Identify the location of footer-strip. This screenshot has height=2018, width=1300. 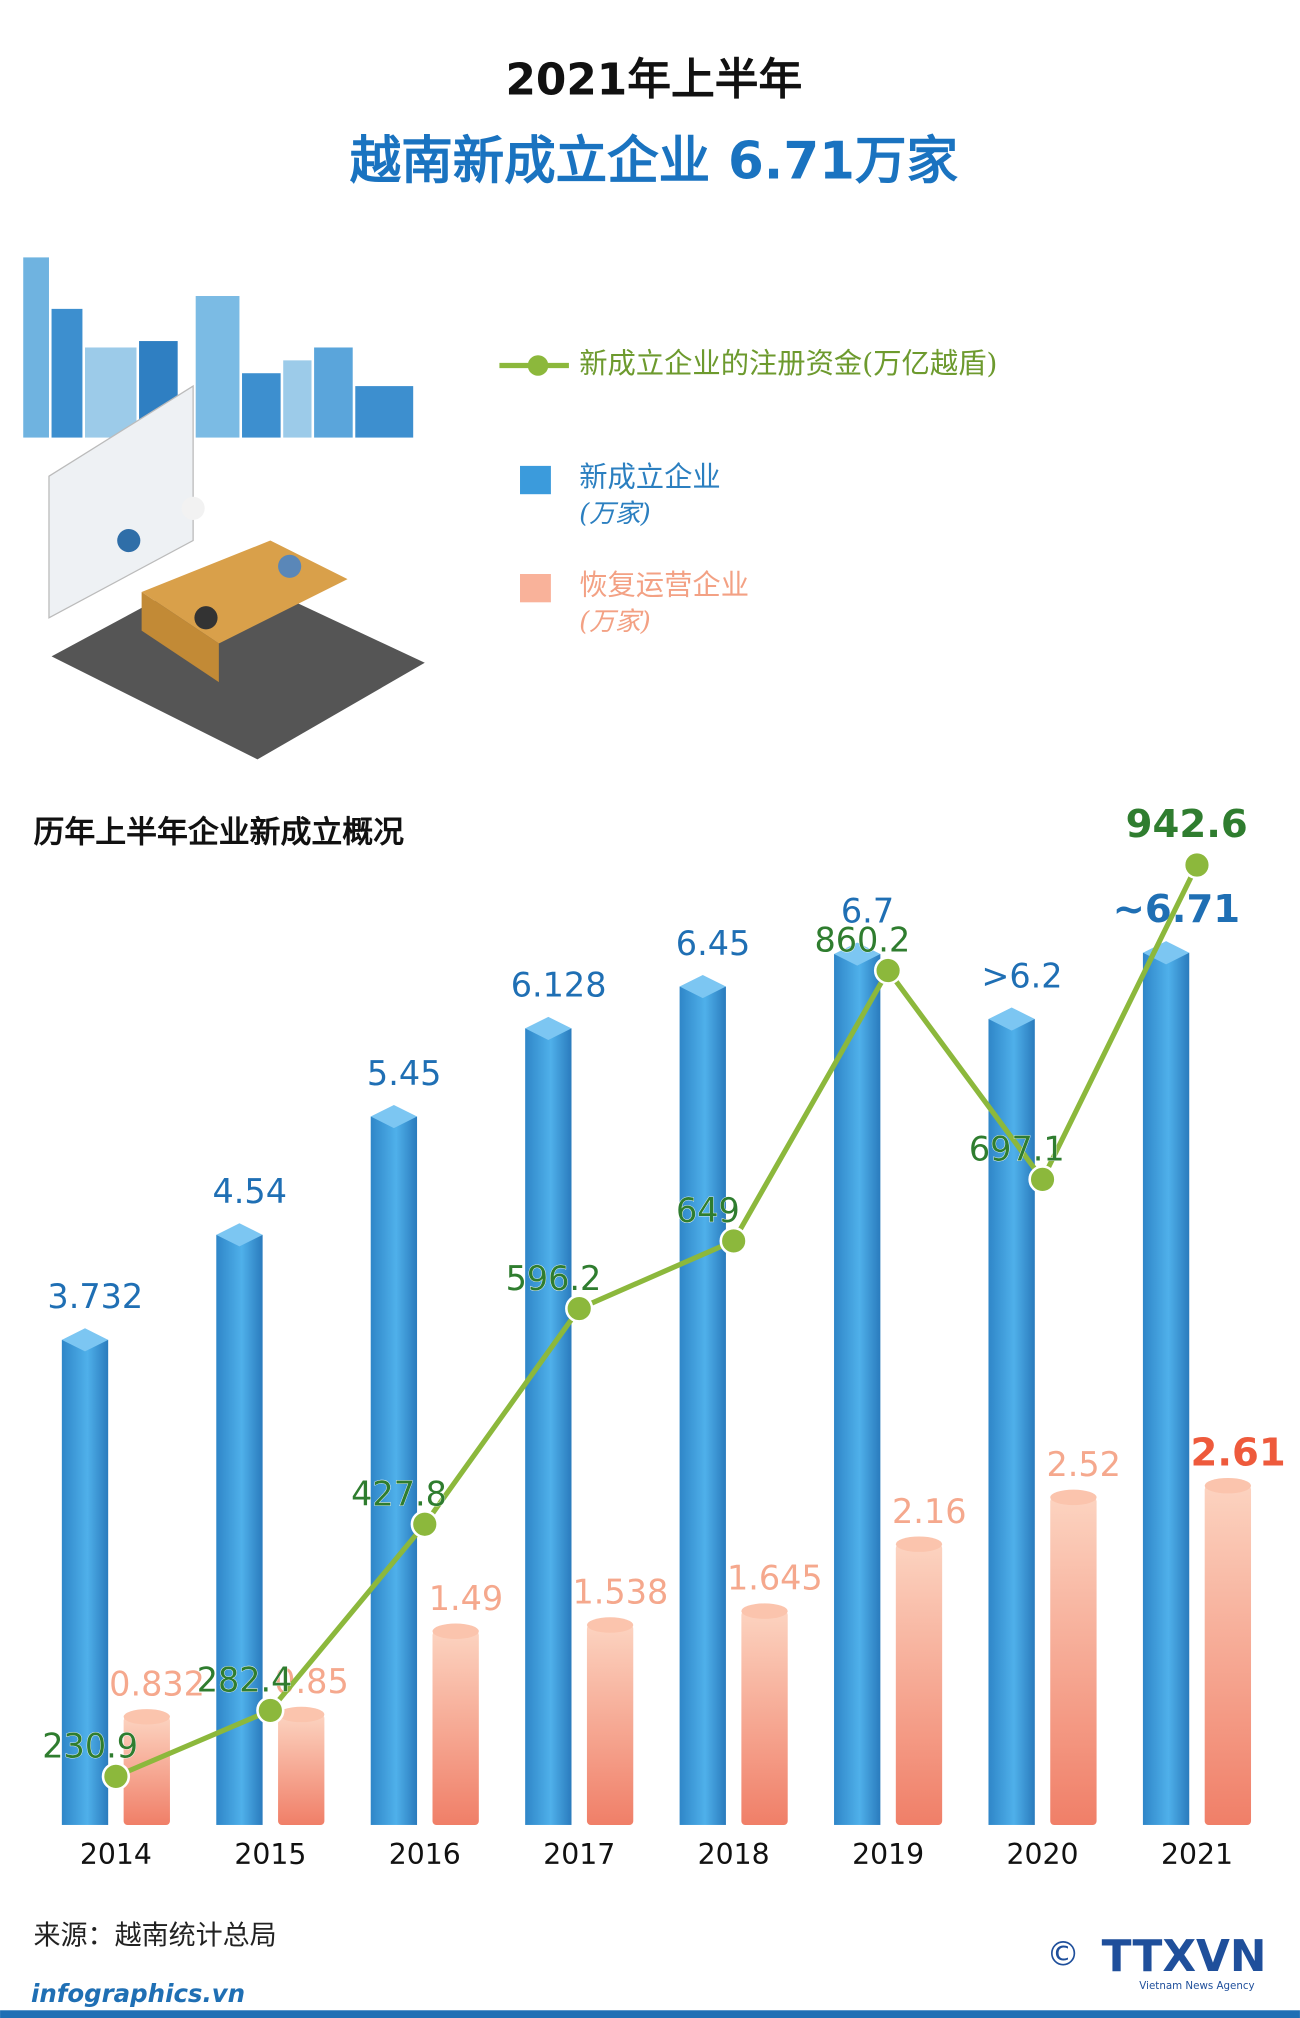
(650, 2014).